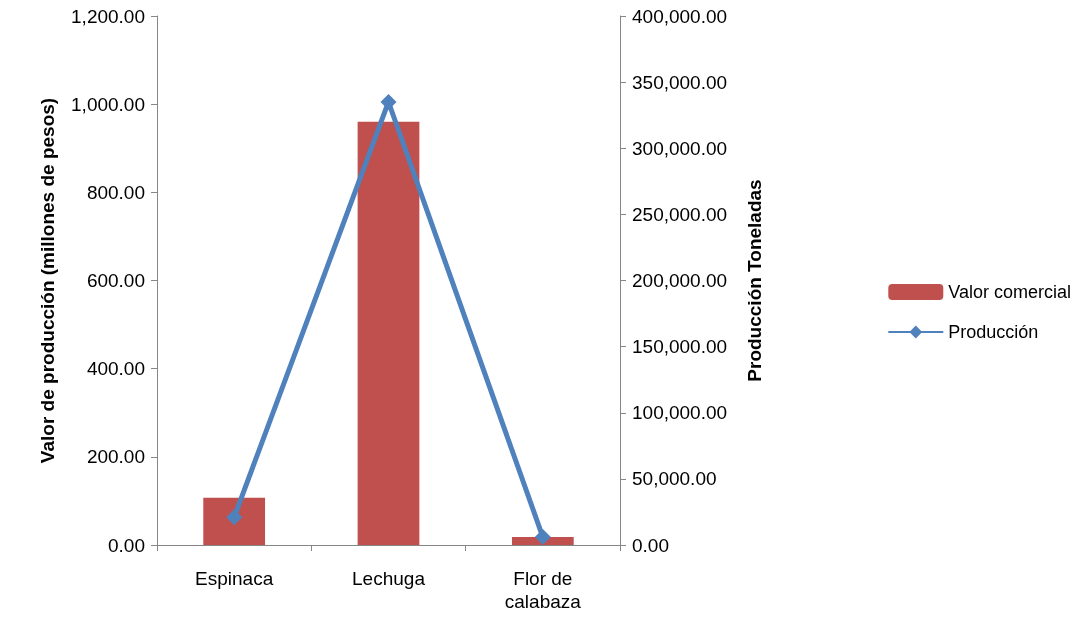  What do you see at coordinates (754, 280) in the screenshot?
I see `y2-axis-title: Producción Toneladas` at bounding box center [754, 280].